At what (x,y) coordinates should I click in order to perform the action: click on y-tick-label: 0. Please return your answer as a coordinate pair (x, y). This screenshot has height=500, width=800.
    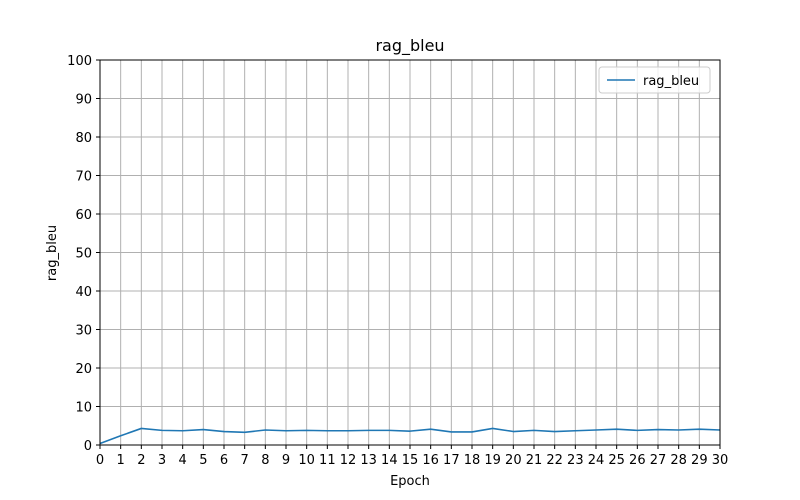
    Looking at the image, I should click on (88, 446).